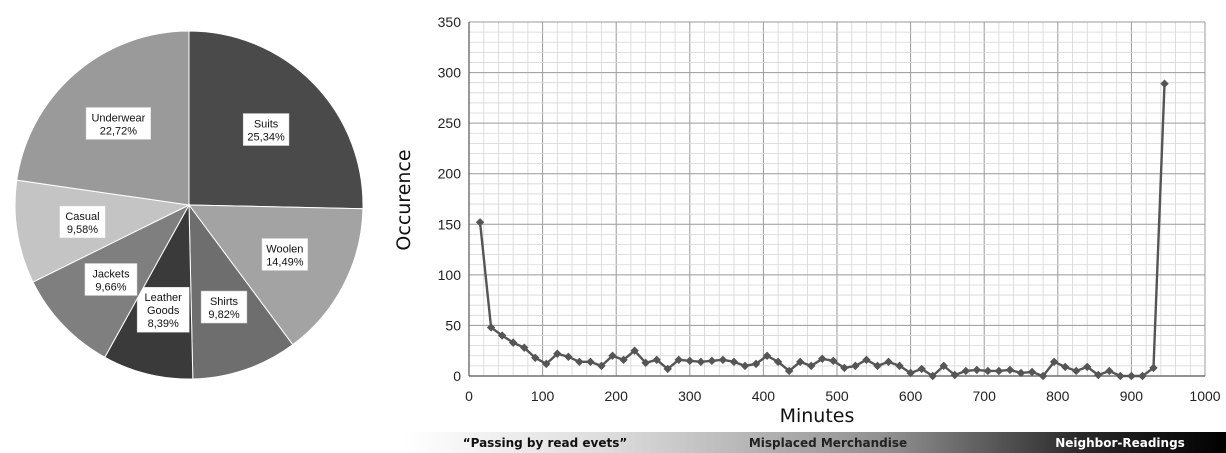  I want to click on y-tick-label: 300, so click(450, 73).